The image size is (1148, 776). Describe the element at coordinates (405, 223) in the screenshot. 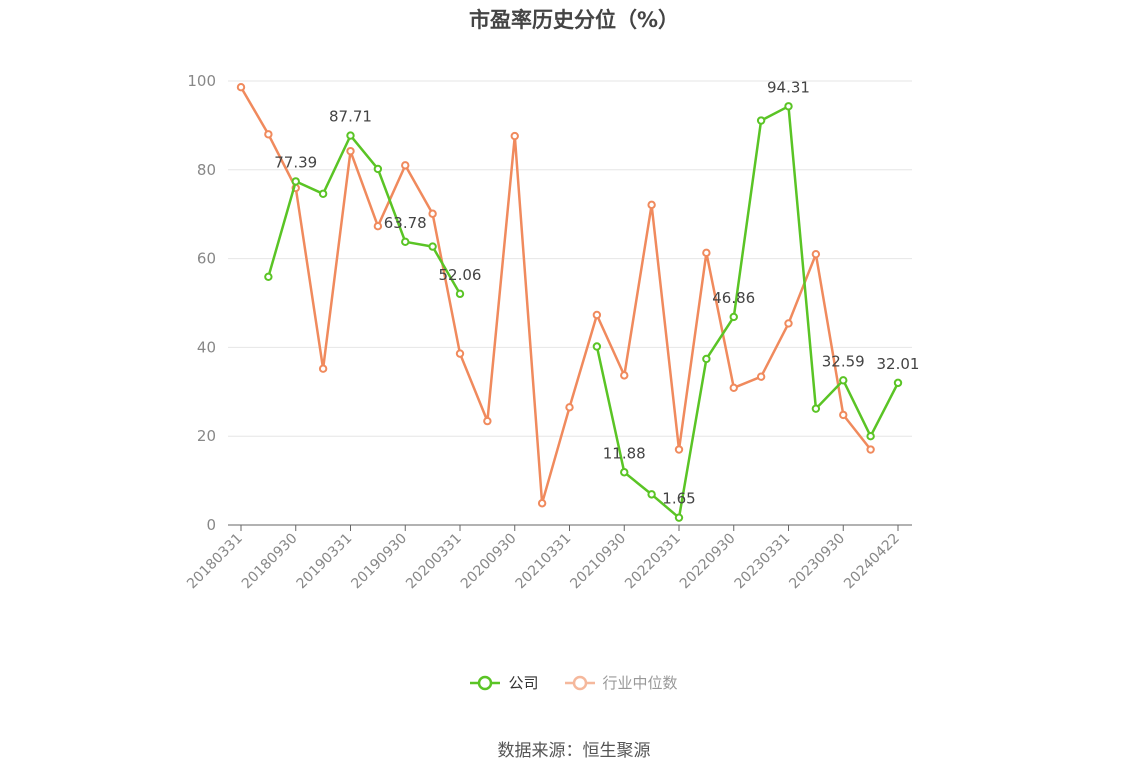

I see `data-label-company-20190930: 63.78` at that location.